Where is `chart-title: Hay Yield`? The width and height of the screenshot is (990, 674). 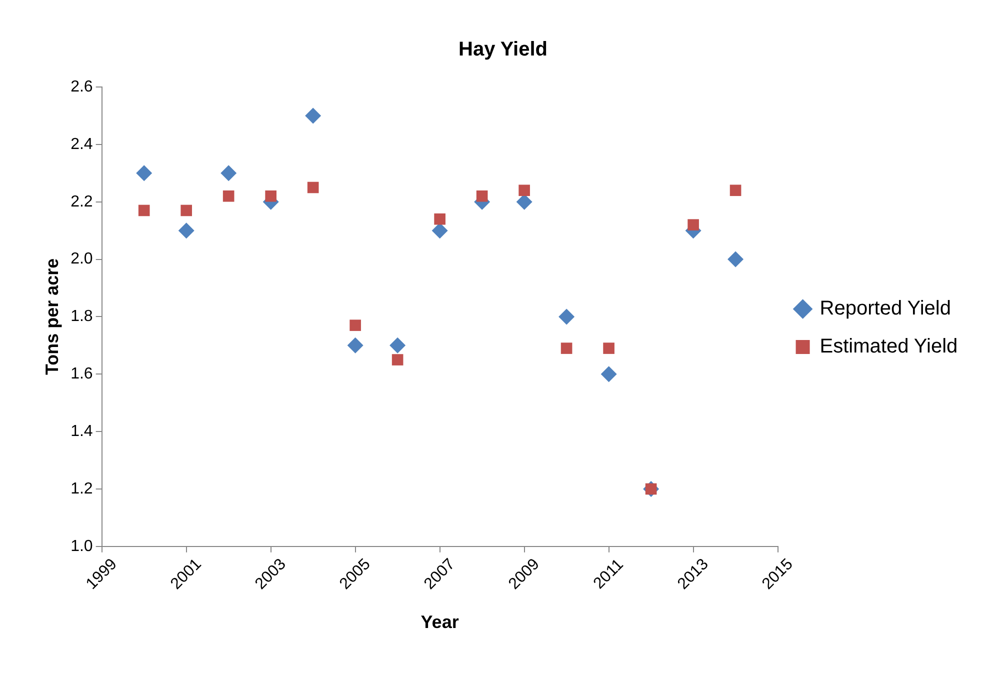 chart-title: Hay Yield is located at coordinates (503, 49).